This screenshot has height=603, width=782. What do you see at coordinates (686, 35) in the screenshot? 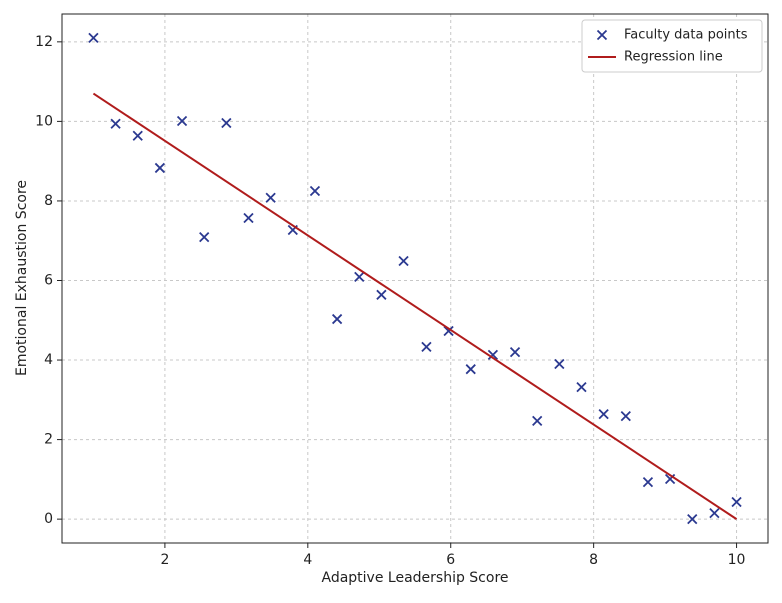
I see `legend-label: Faculty data points` at bounding box center [686, 35].